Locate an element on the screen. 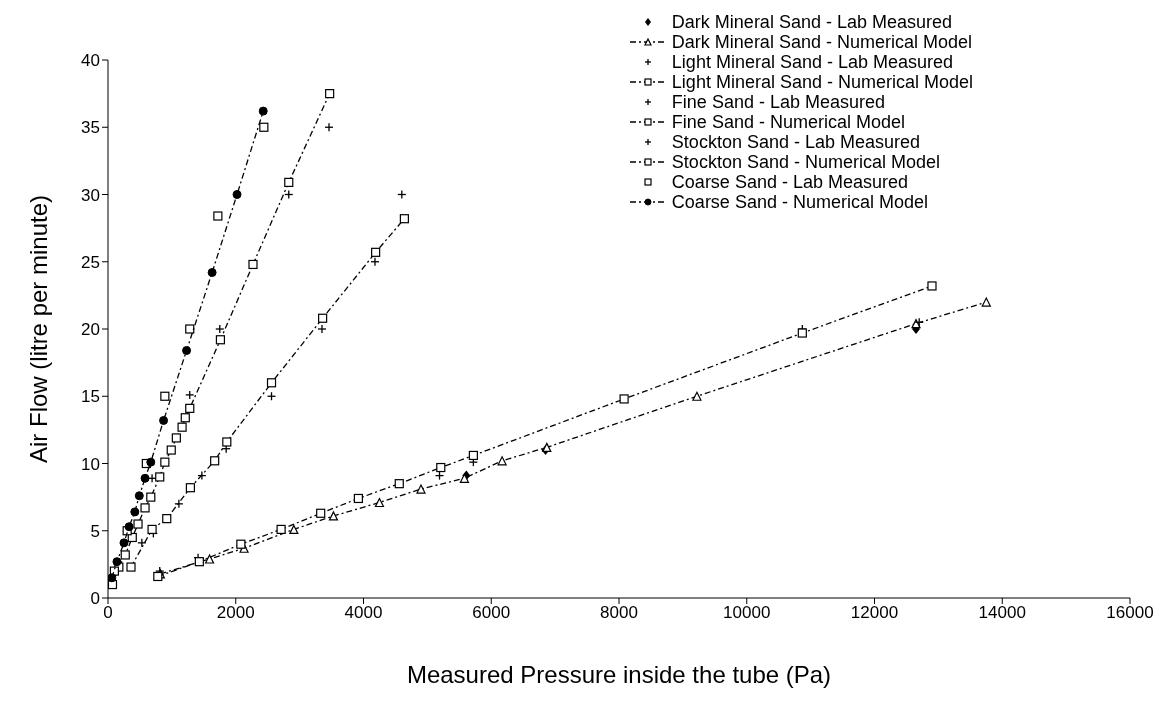 Image resolution: width=1168 pixels, height=713 pixels. legend-label: Fine Sand - Lab Measured is located at coordinates (778, 102).